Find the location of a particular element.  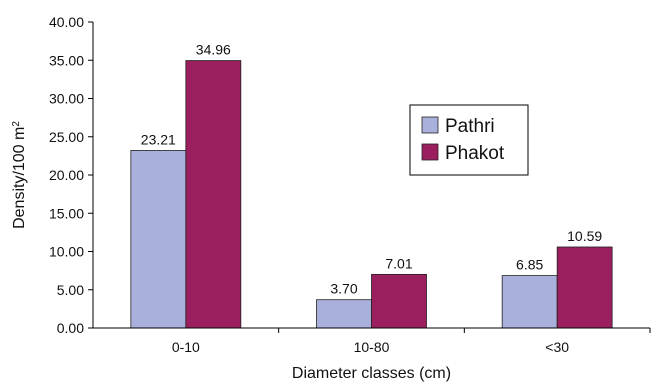

y-axis-title-main: Density/100 m is located at coordinates (19, 178).